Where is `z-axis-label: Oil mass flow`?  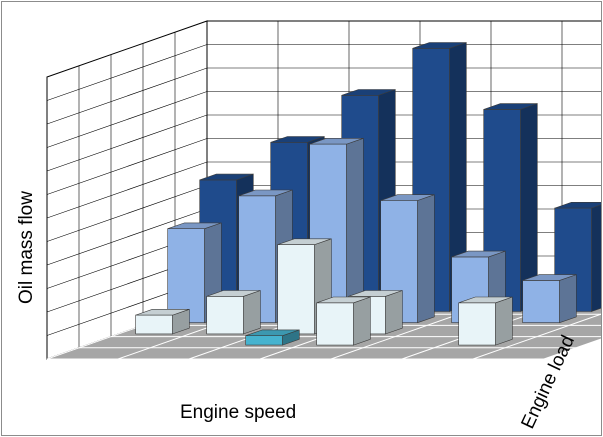
z-axis-label: Oil mass flow is located at coordinates (26, 247).